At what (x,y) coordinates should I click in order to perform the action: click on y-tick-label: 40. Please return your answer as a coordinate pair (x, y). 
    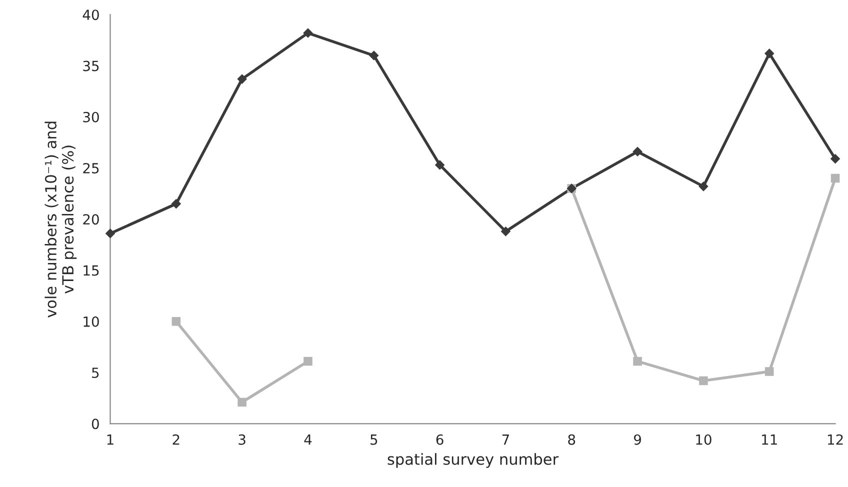
    Looking at the image, I should click on (90, 15).